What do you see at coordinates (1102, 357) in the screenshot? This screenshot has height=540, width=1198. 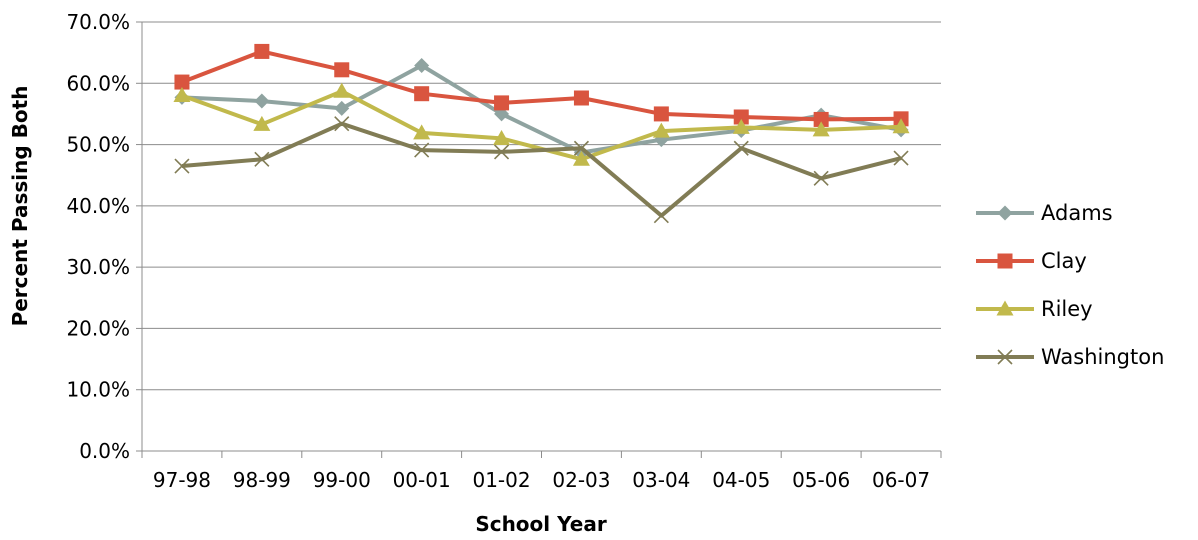 I see `legend-label-washington: Washington` at bounding box center [1102, 357].